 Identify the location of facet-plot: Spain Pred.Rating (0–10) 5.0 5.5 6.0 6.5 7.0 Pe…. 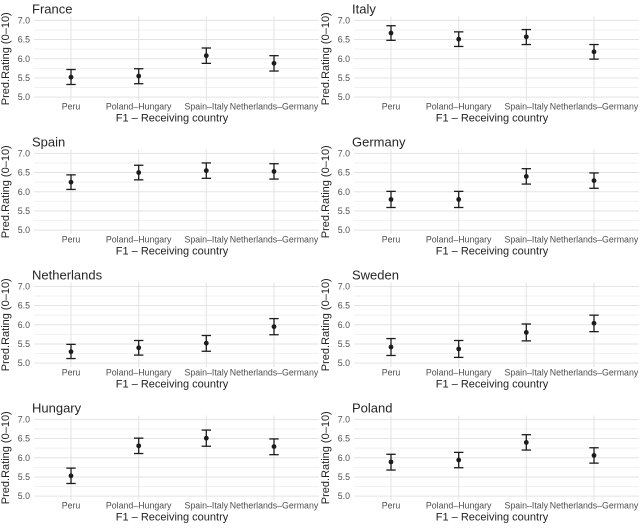
(159, 196).